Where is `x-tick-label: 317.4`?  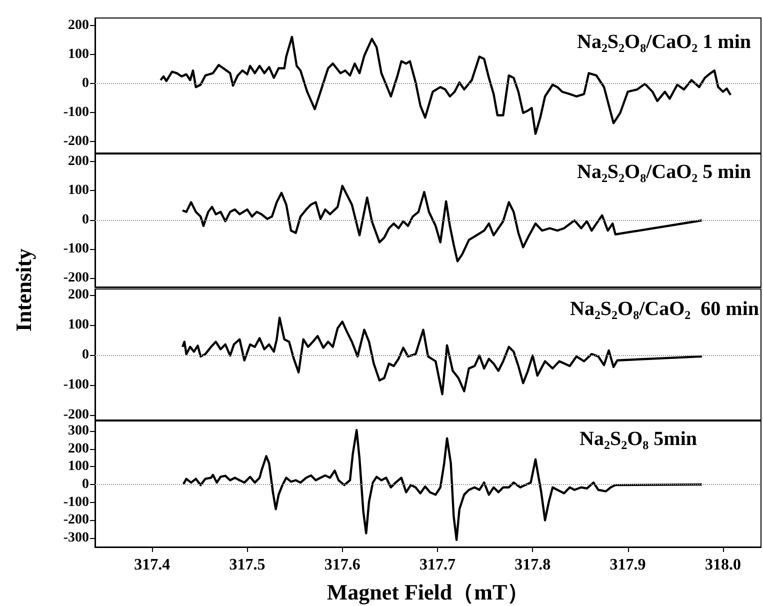
x-tick-label: 317.4 is located at coordinates (152, 565).